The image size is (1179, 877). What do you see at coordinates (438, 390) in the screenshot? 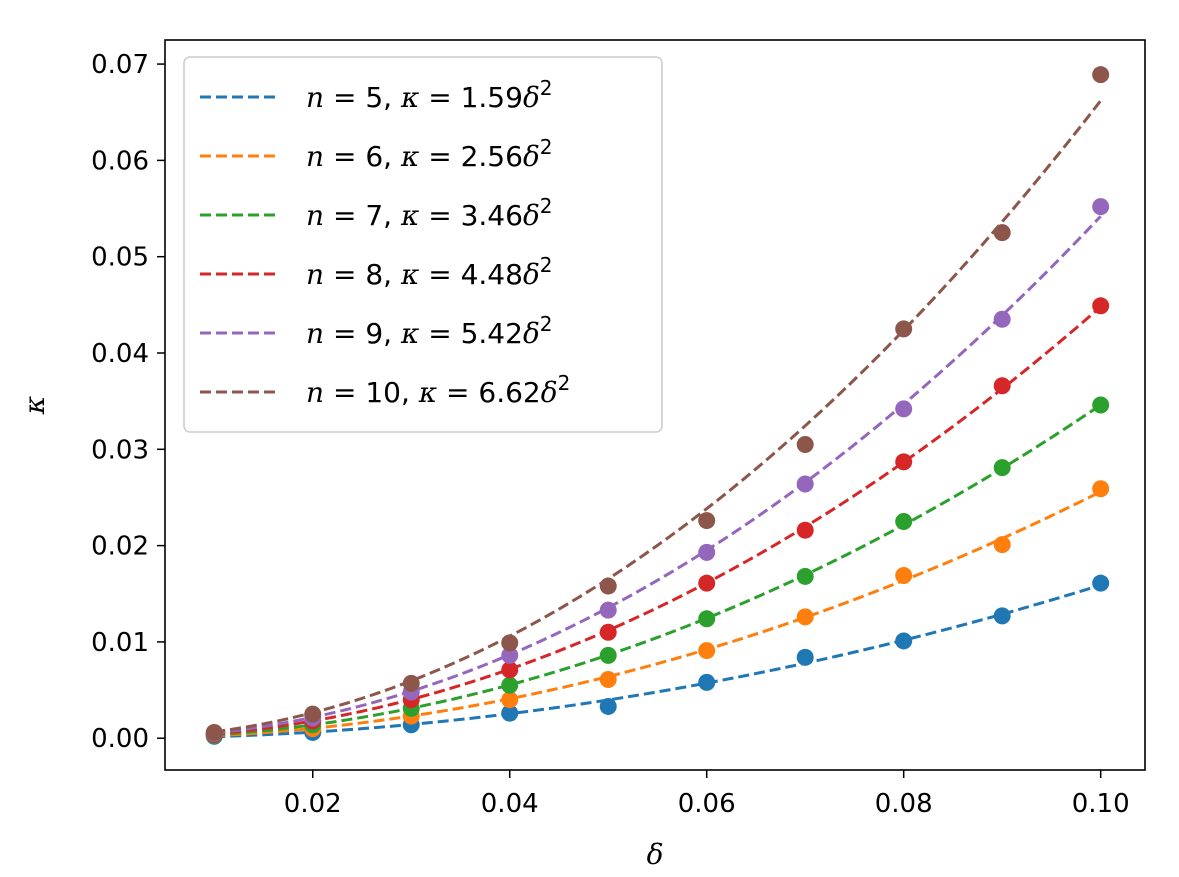
I see `legend-label: n = 10, κ = 6.62δ2` at bounding box center [438, 390].